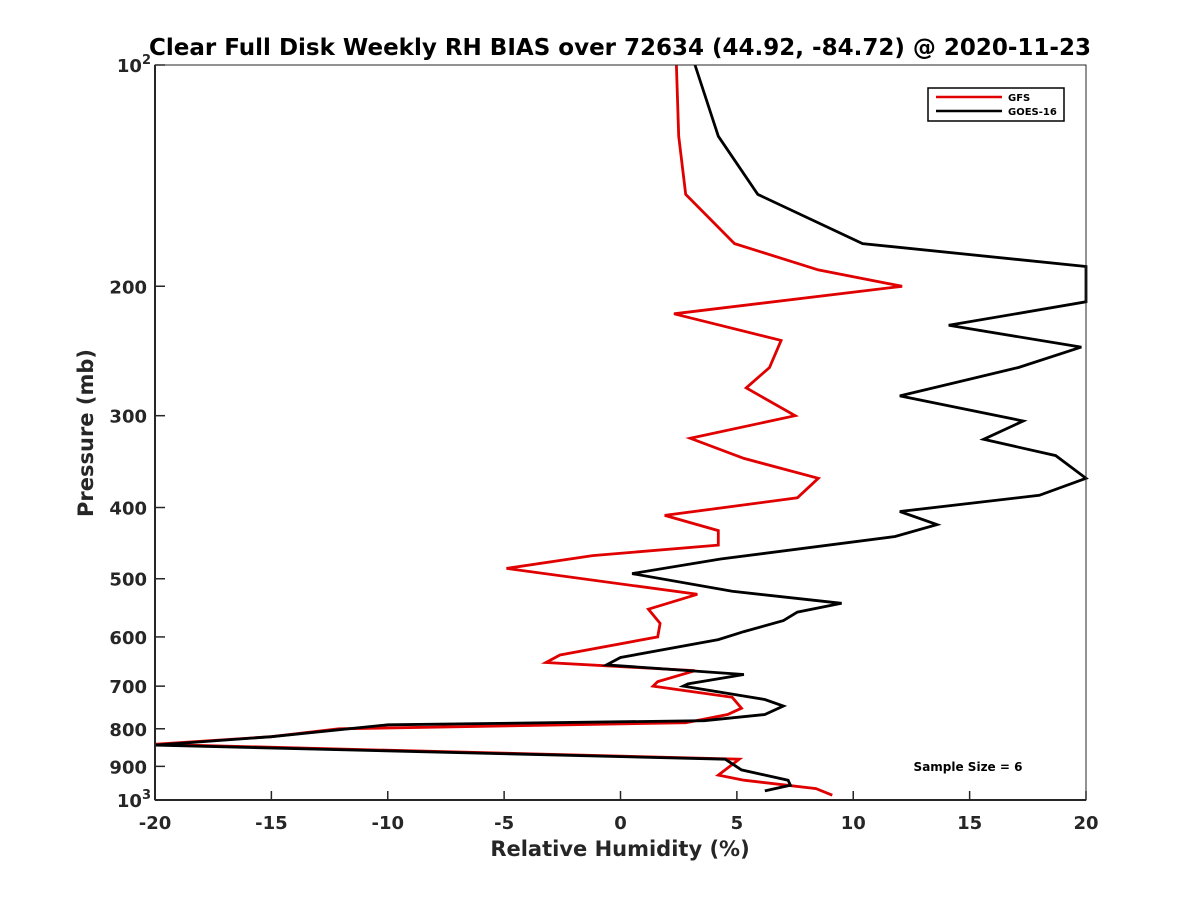  I want to click on x-tick-label: 20, so click(1085, 823).